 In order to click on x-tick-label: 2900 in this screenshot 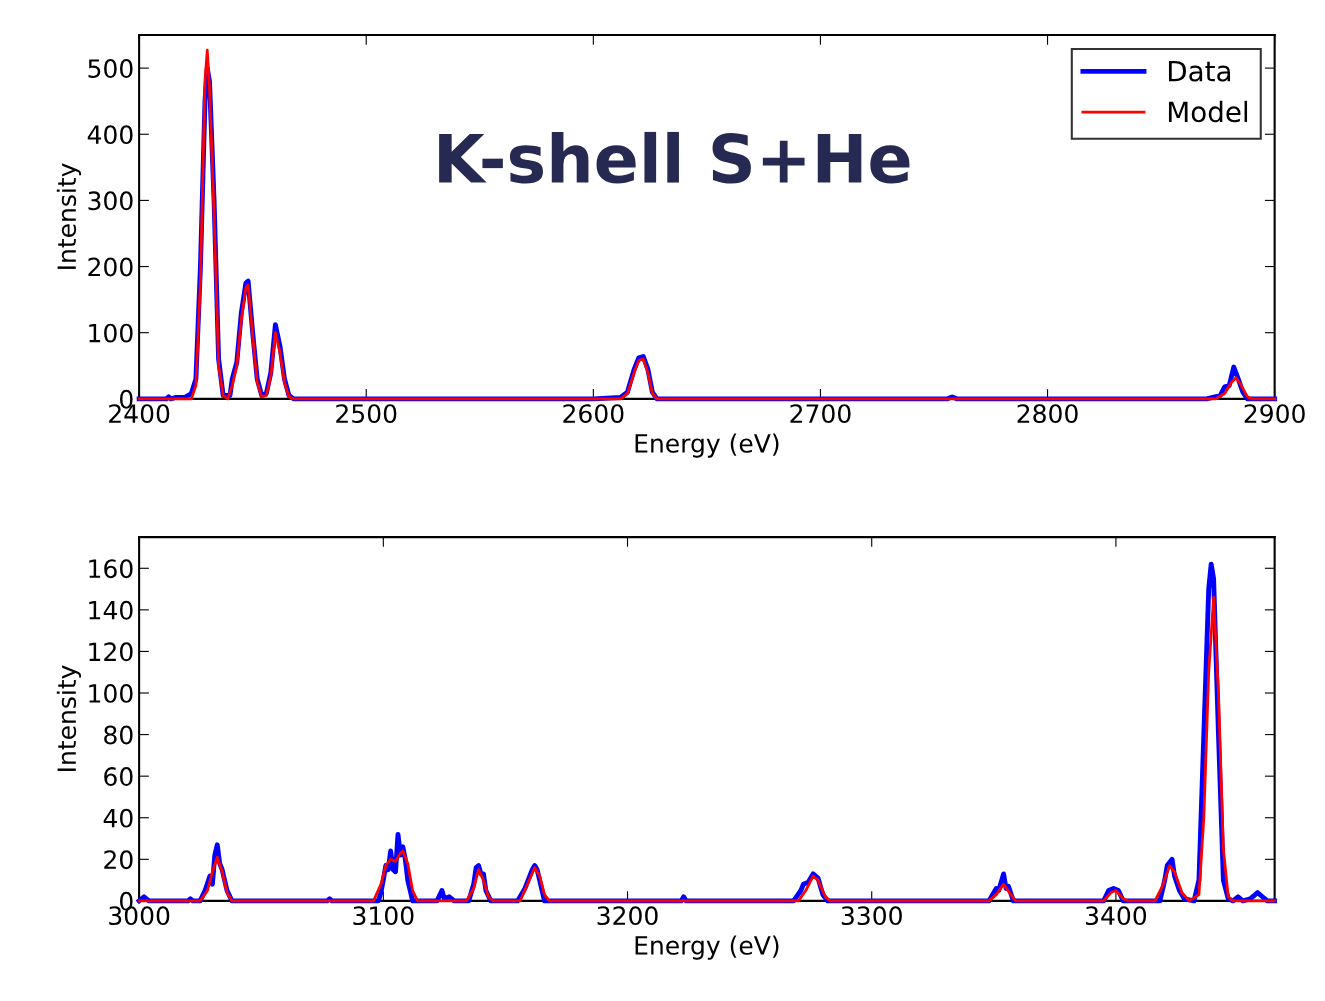, I will do `click(1274, 414)`.